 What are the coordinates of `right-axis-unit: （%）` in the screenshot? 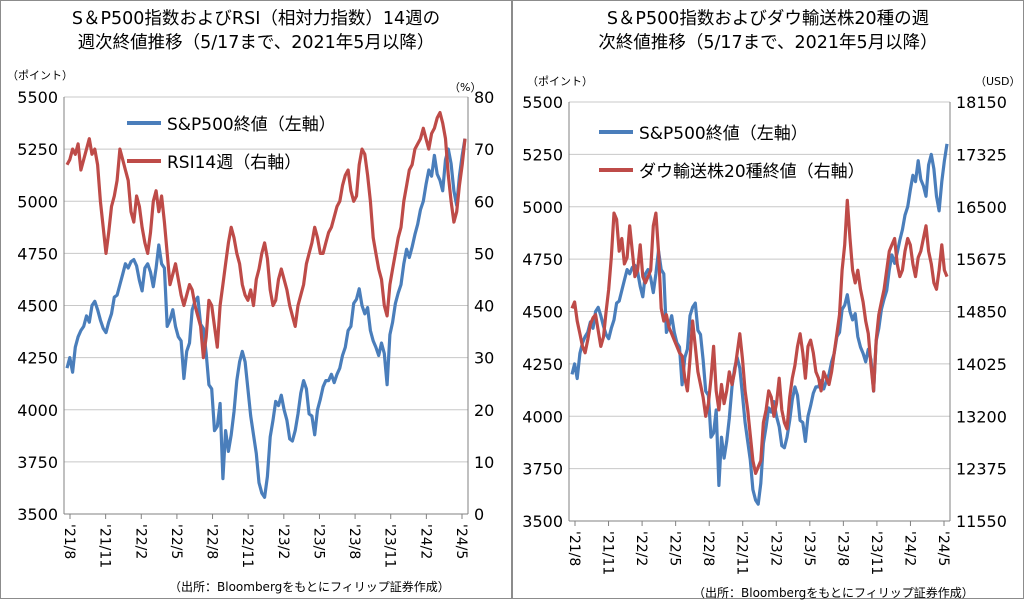 It's located at (465, 87).